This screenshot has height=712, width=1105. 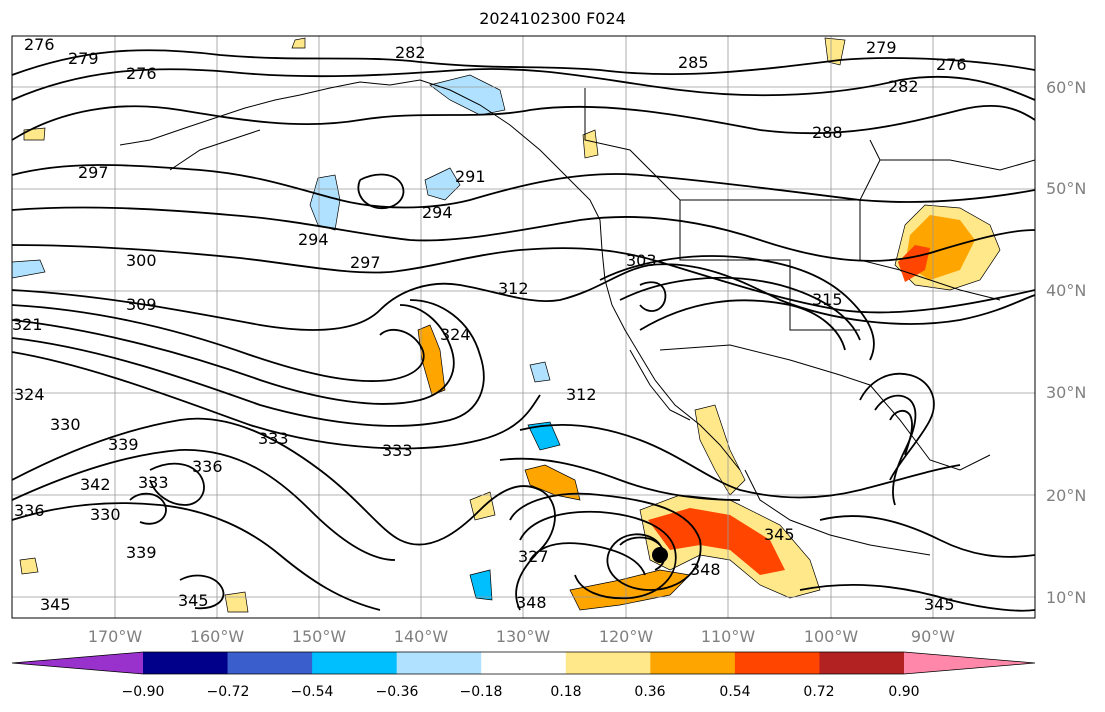 What do you see at coordinates (728, 636) in the screenshot?
I see `longitude-label: 110°W` at bounding box center [728, 636].